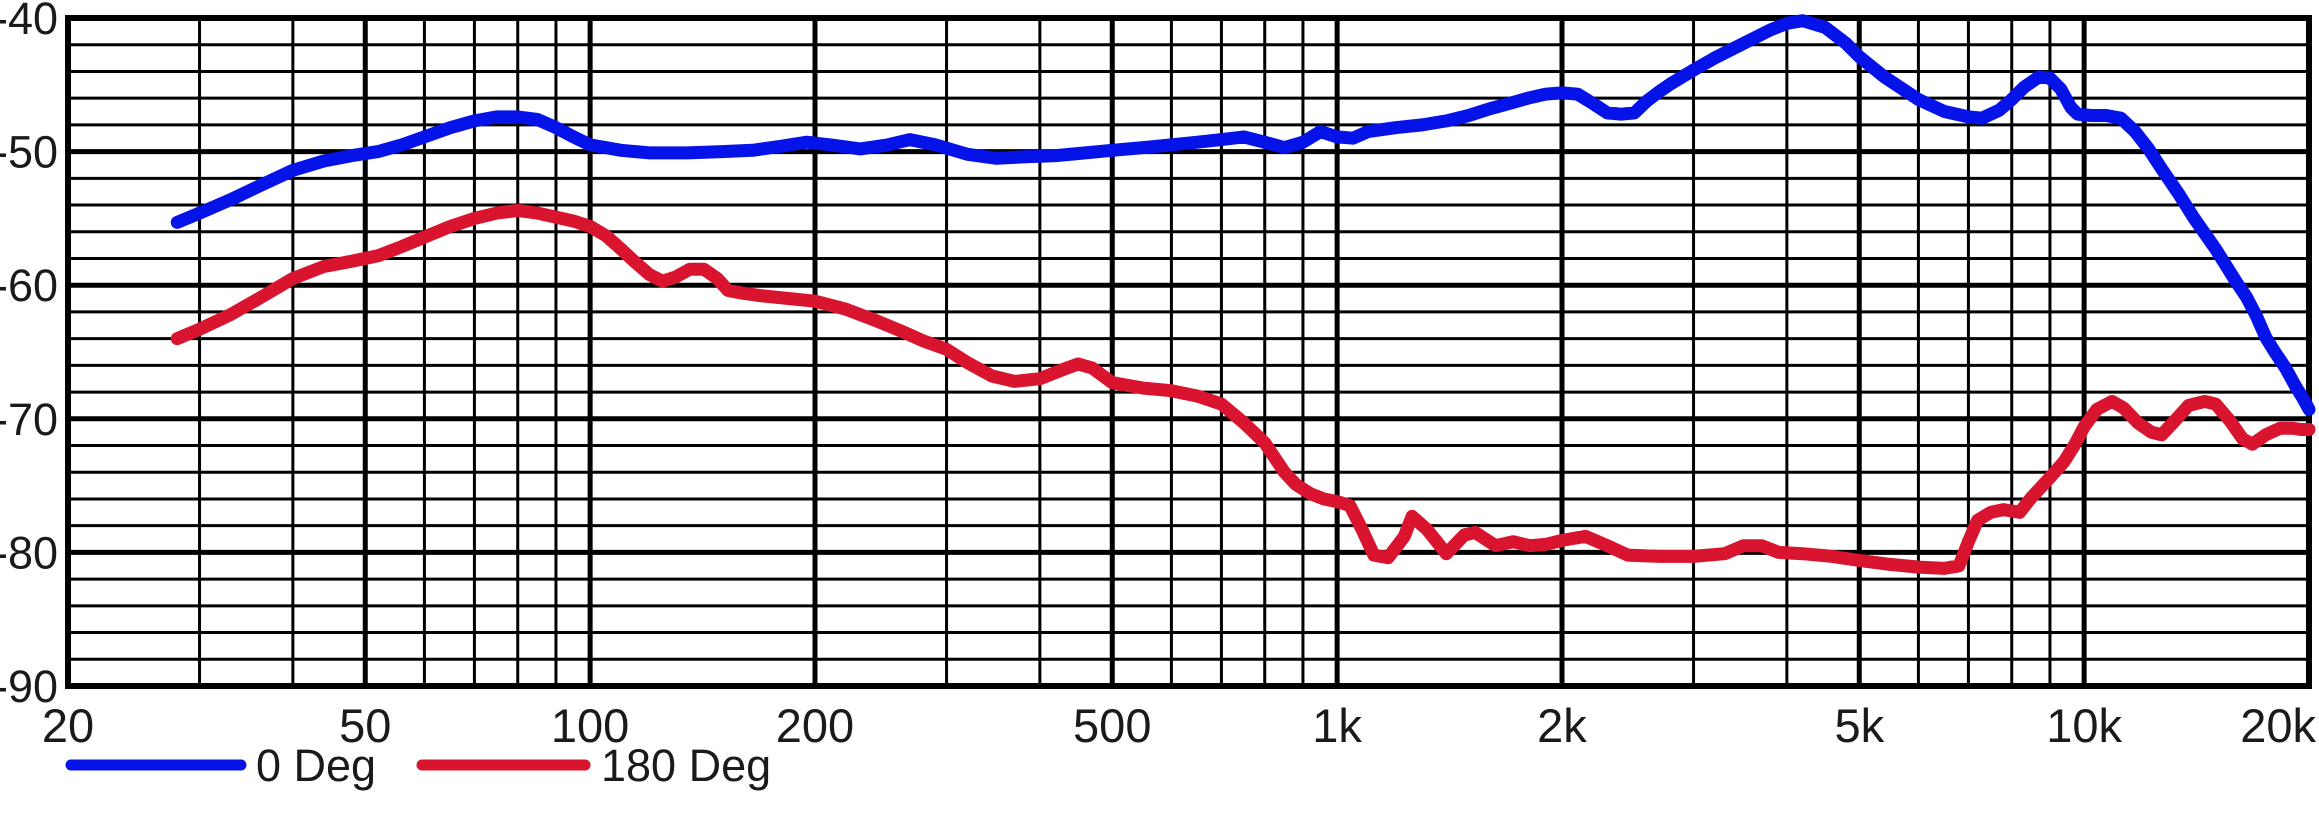 This screenshot has width=2319, height=819. What do you see at coordinates (29, 285) in the screenshot?
I see `y-tick--60: -60` at bounding box center [29, 285].